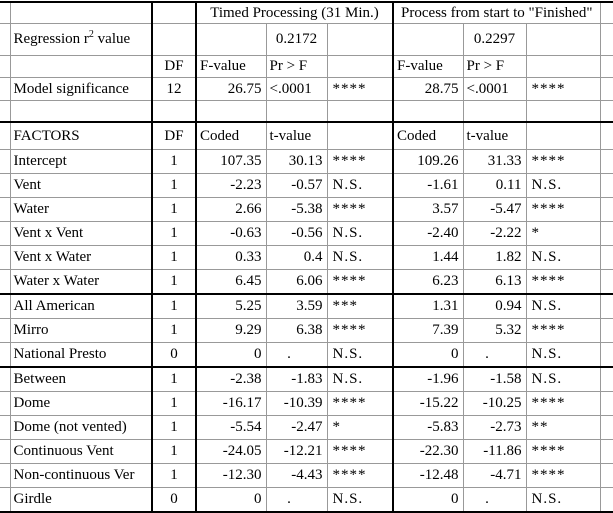  Describe the element at coordinates (81, 475) in the screenshot. I see `factor-label: Non-continuous Ver` at that location.